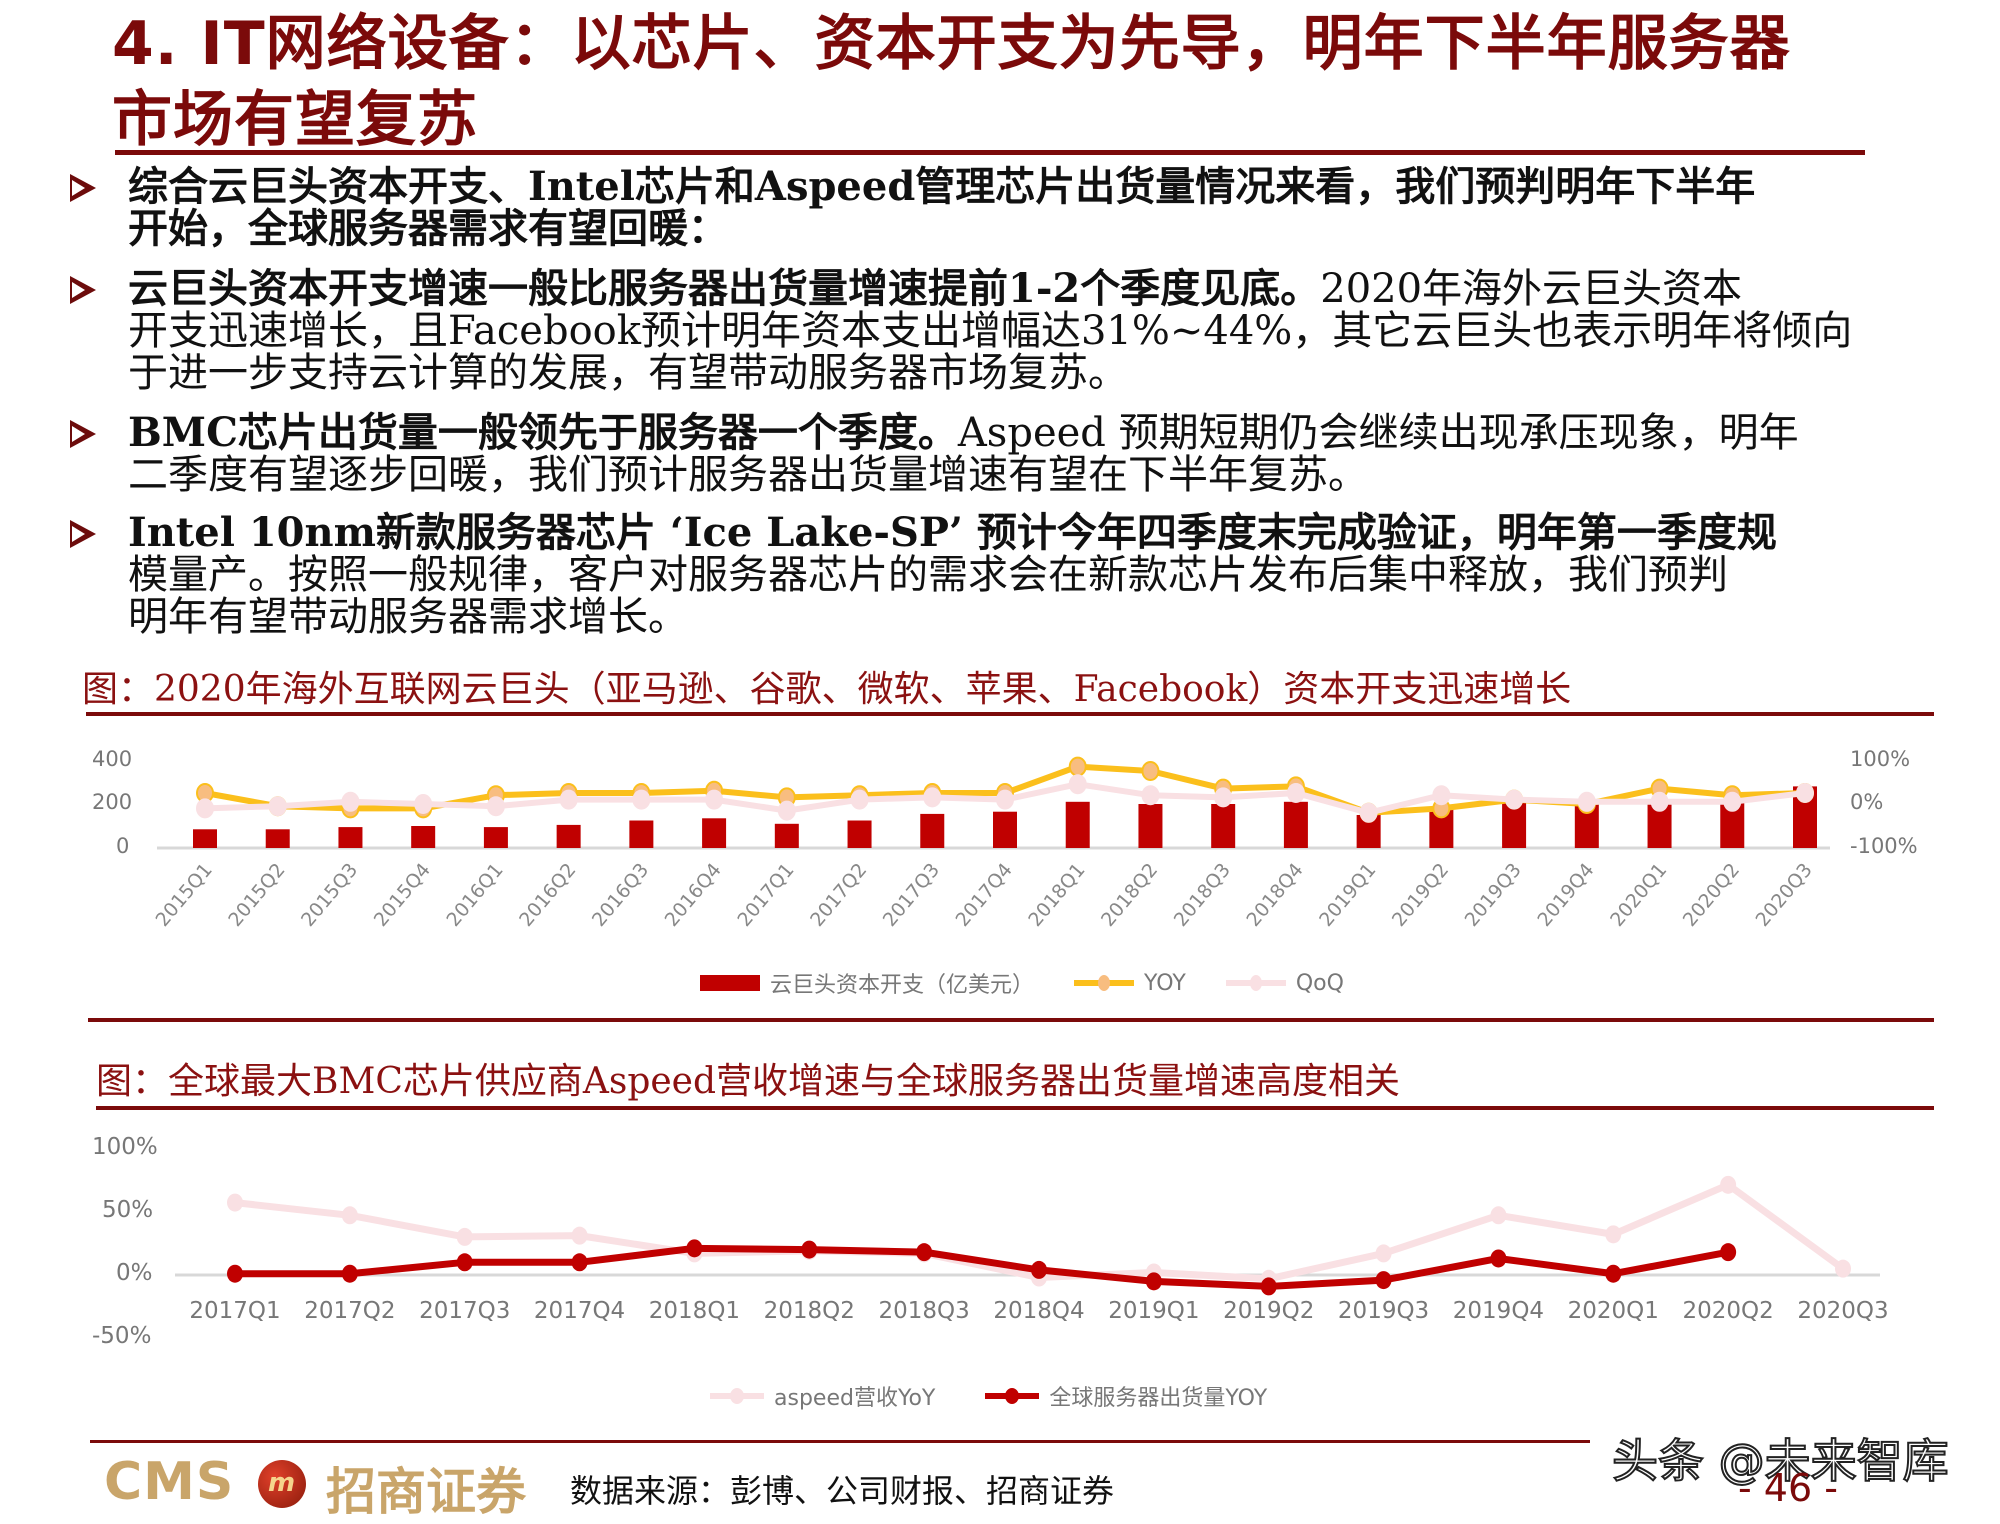 This screenshot has width=2000, height=1524. What do you see at coordinates (1383, 1311) in the screenshot?
I see `svg-text: 2019Q3` at bounding box center [1383, 1311].